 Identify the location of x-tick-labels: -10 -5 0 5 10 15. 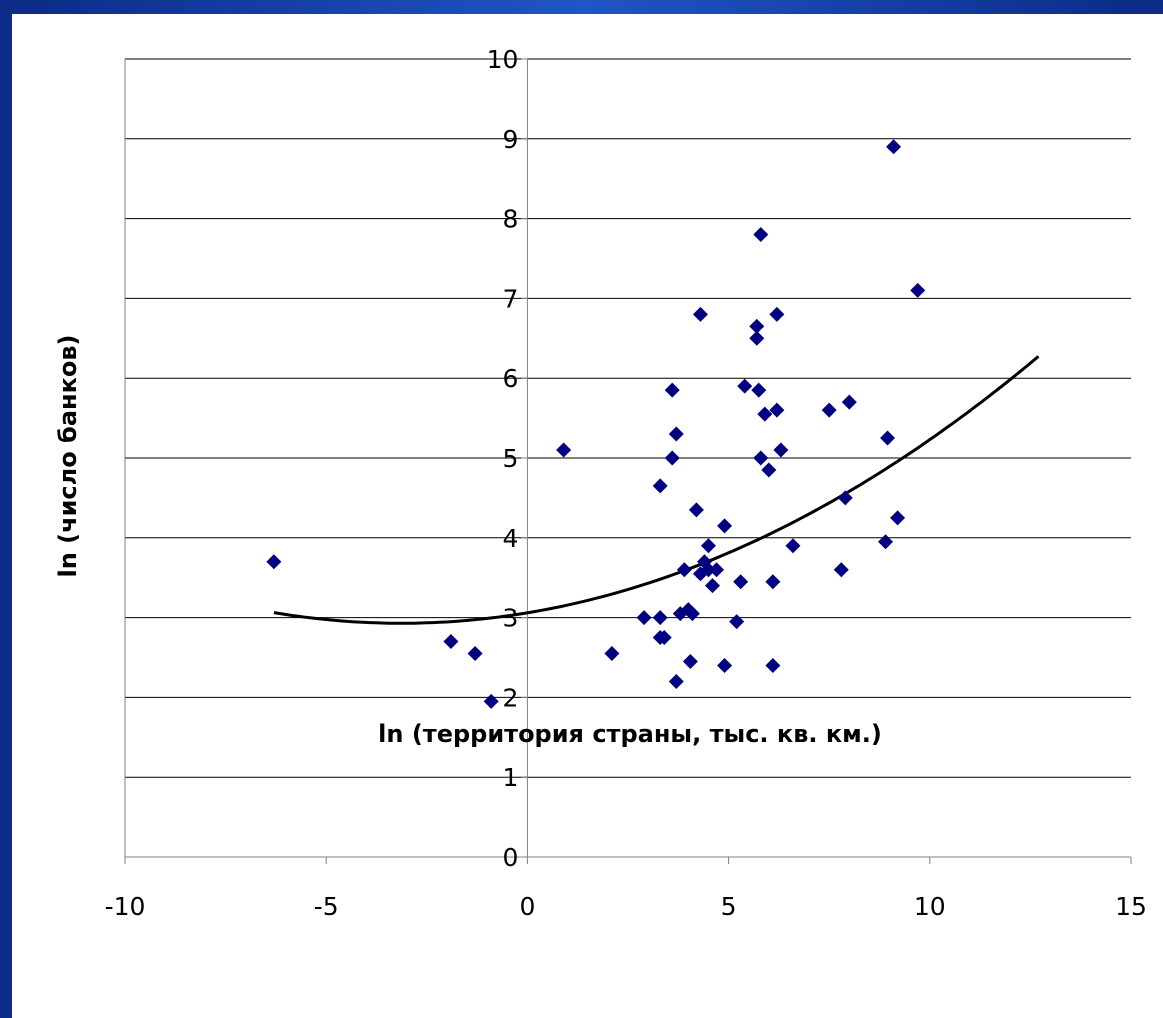
(626, 906).